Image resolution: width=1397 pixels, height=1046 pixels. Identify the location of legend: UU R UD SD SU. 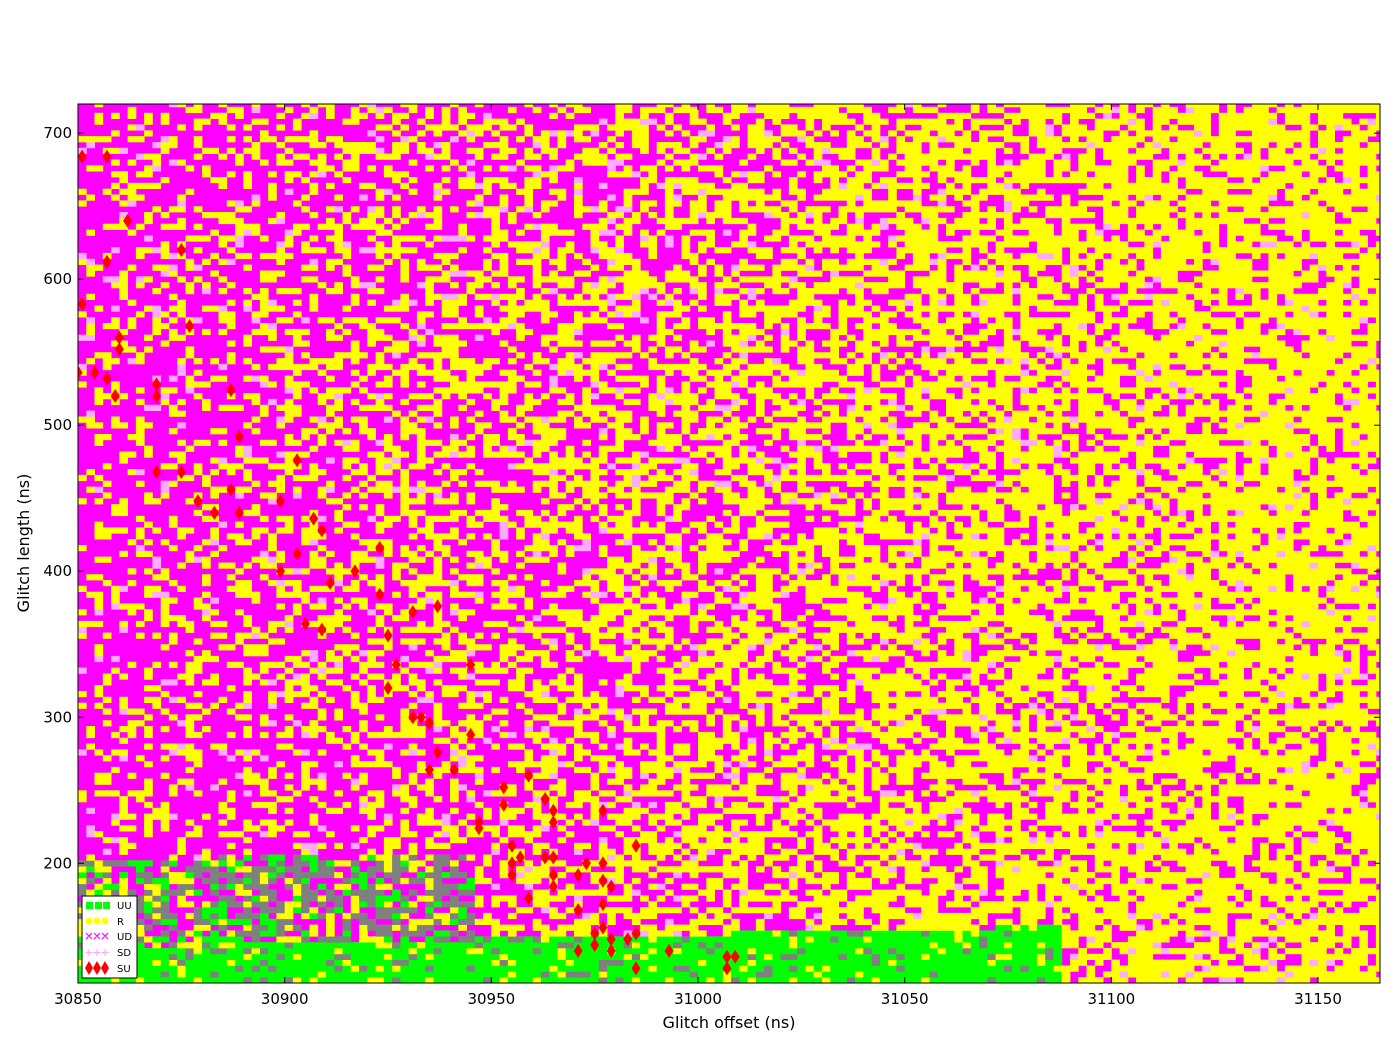
(109, 937).